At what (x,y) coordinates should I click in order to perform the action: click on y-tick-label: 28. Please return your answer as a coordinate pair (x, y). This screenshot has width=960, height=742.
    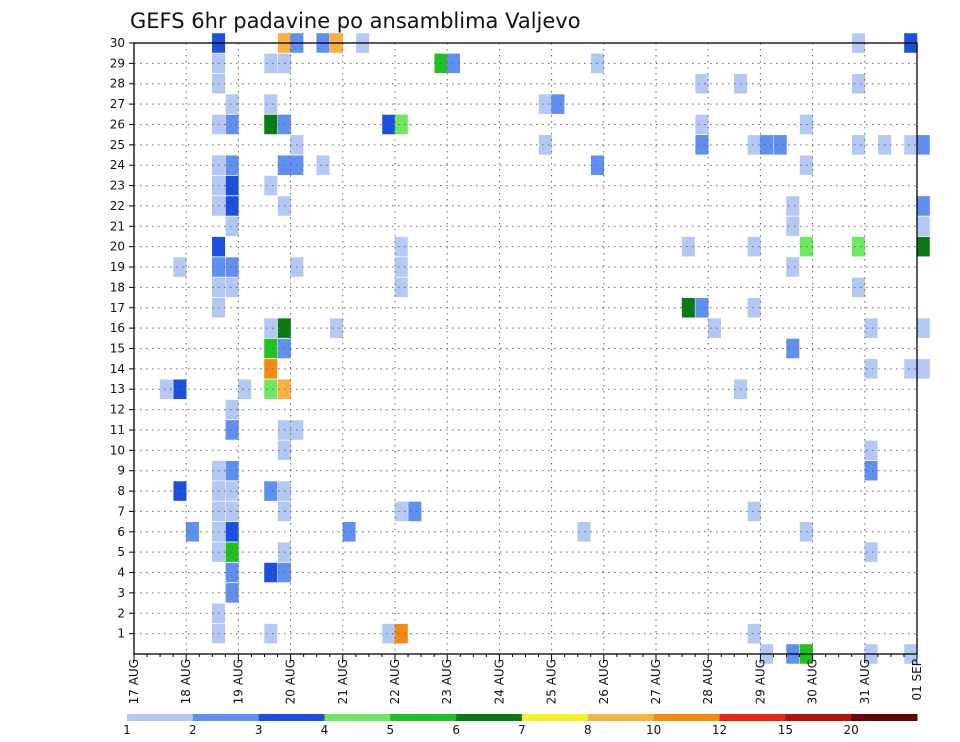
    Looking at the image, I should click on (117, 84).